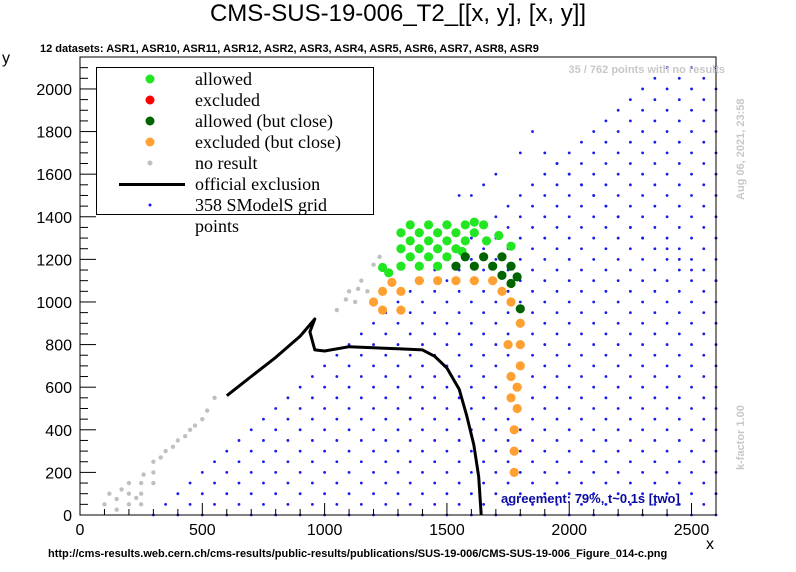 The width and height of the screenshot is (796, 572). What do you see at coordinates (447, 530) in the screenshot?
I see `x-tick-label: 1500` at bounding box center [447, 530].